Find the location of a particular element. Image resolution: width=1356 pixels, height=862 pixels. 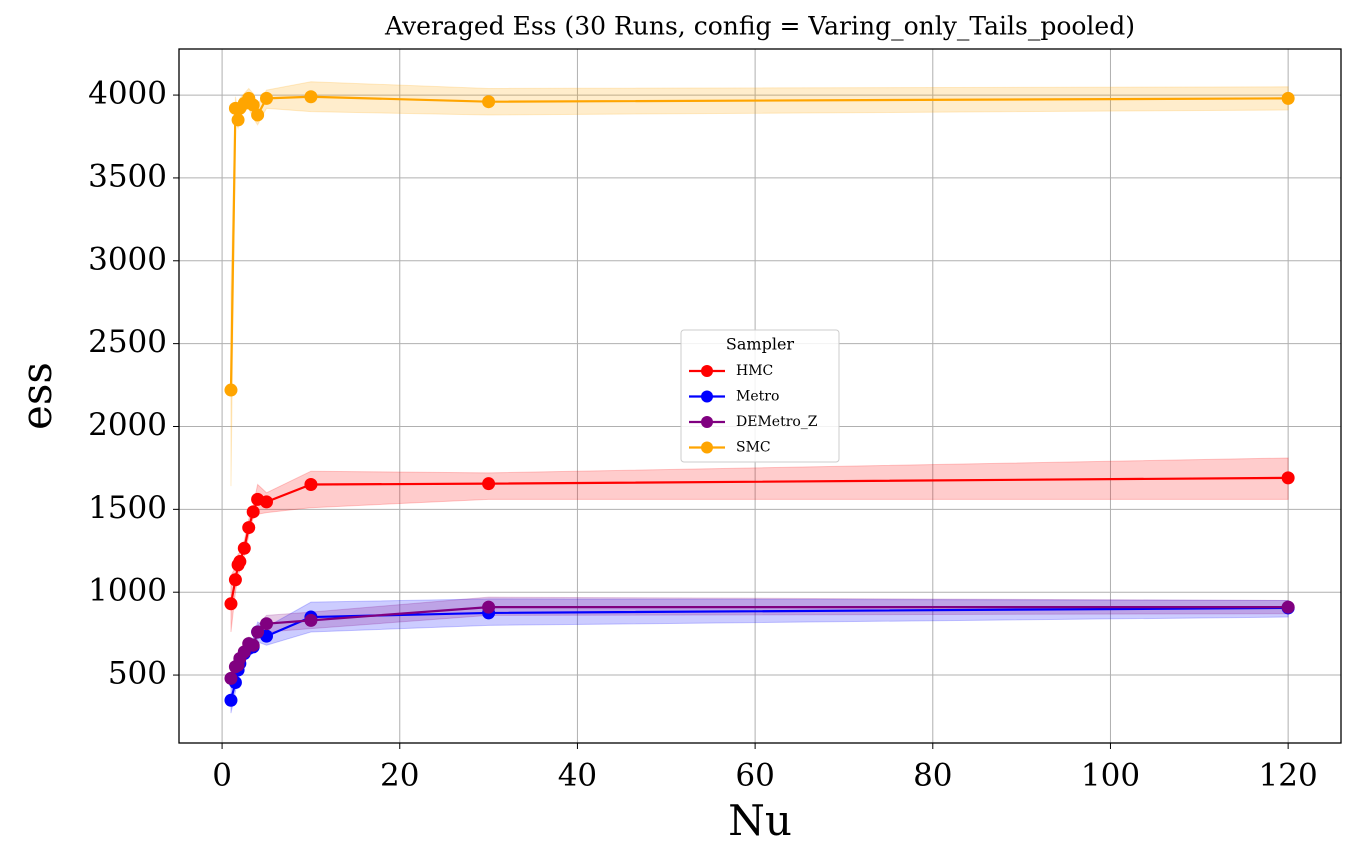

y-tick-label: 500 is located at coordinates (137, 674).